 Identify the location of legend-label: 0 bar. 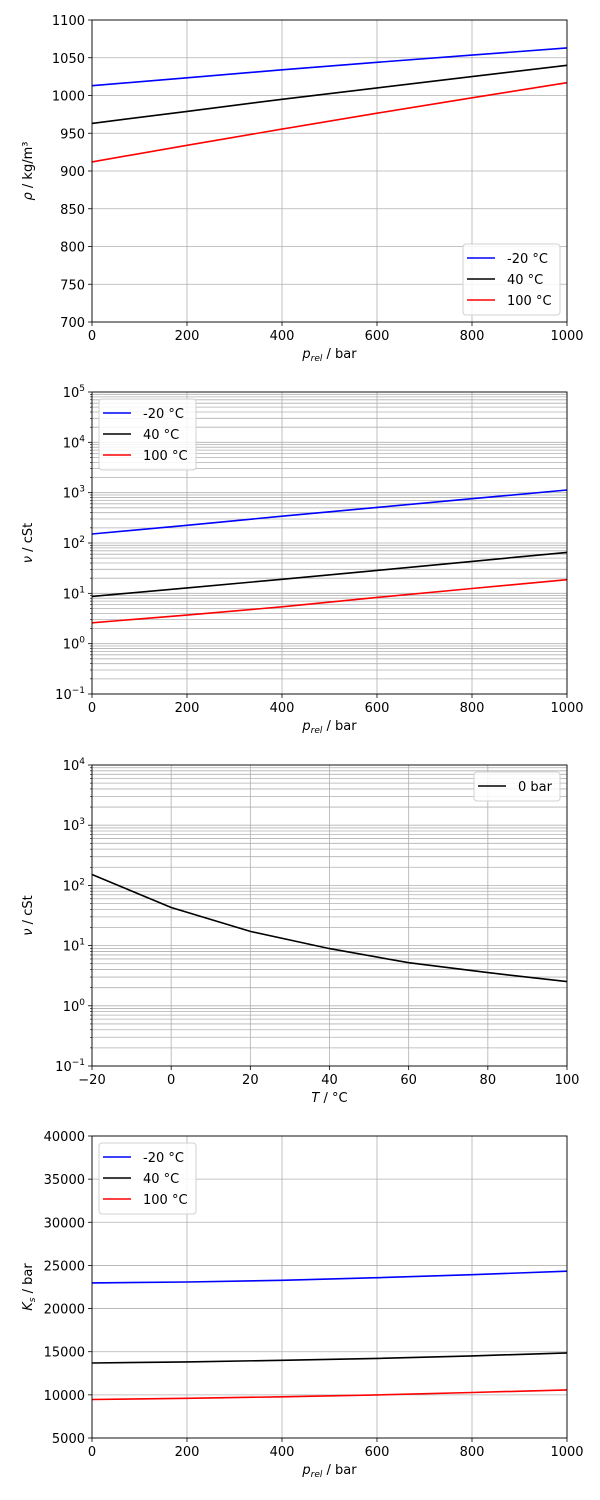
(535, 787).